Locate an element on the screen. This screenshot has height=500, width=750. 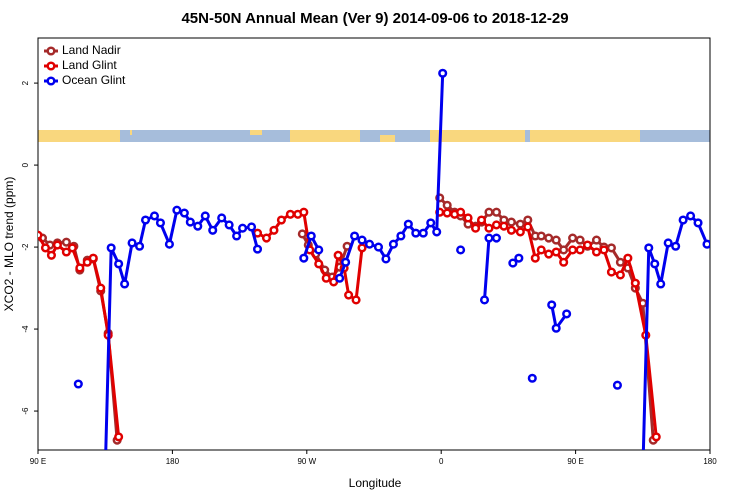
legend-label: Land Glint is located at coordinates (89, 65).